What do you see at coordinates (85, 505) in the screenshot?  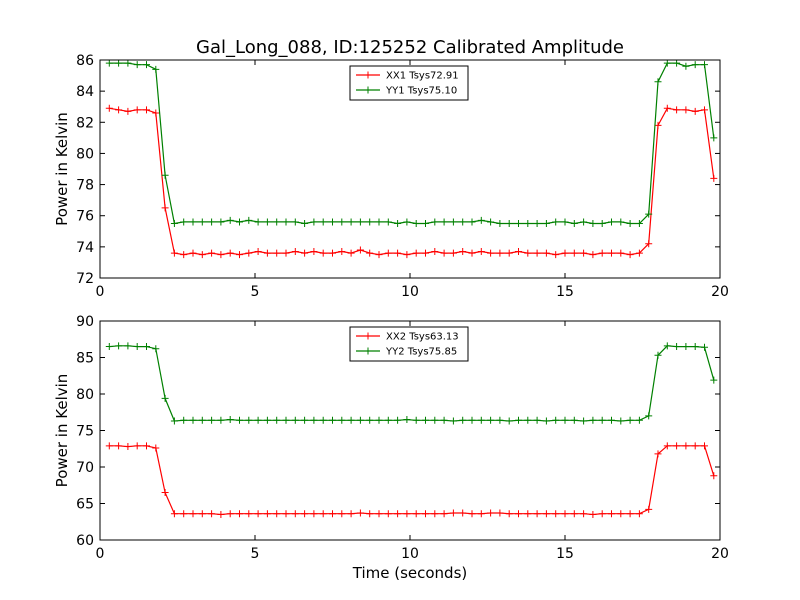 I see `y-tick-label: 65` at bounding box center [85, 505].